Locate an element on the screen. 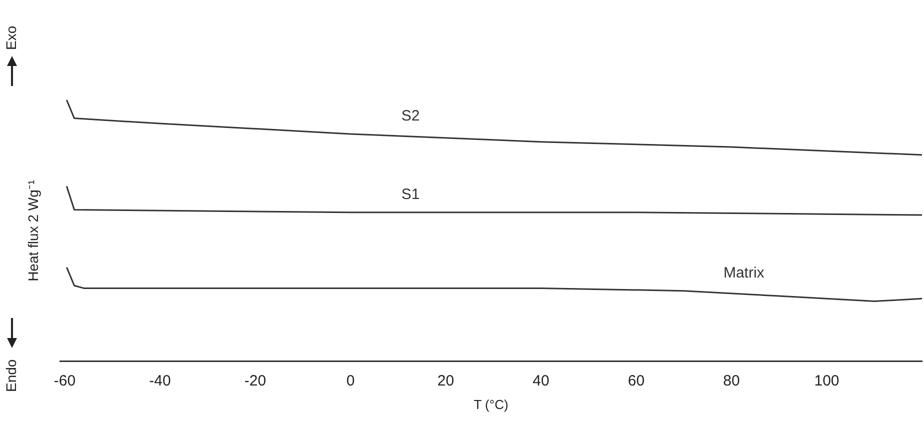 The width and height of the screenshot is (924, 421). x-tick-label: 40 is located at coordinates (541, 381).